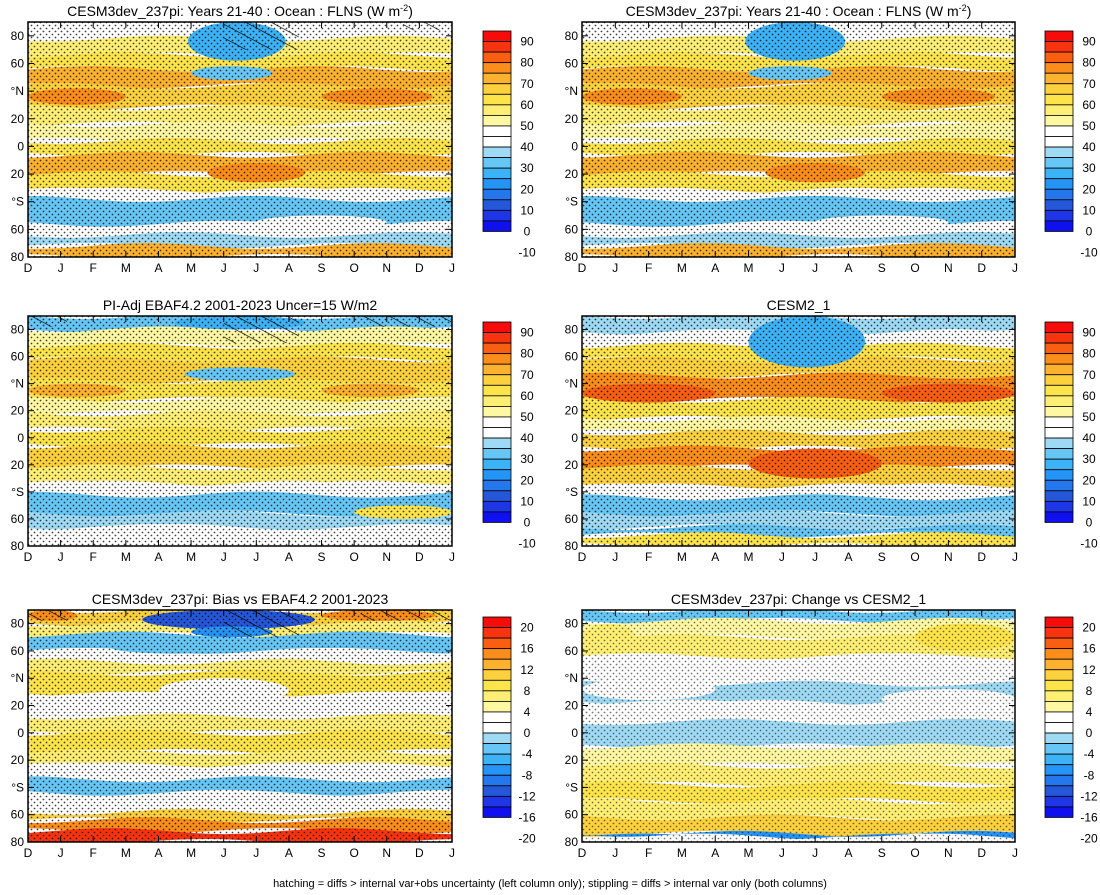  What do you see at coordinates (648, 268) in the screenshot?
I see `x-tick-label: F` at bounding box center [648, 268].